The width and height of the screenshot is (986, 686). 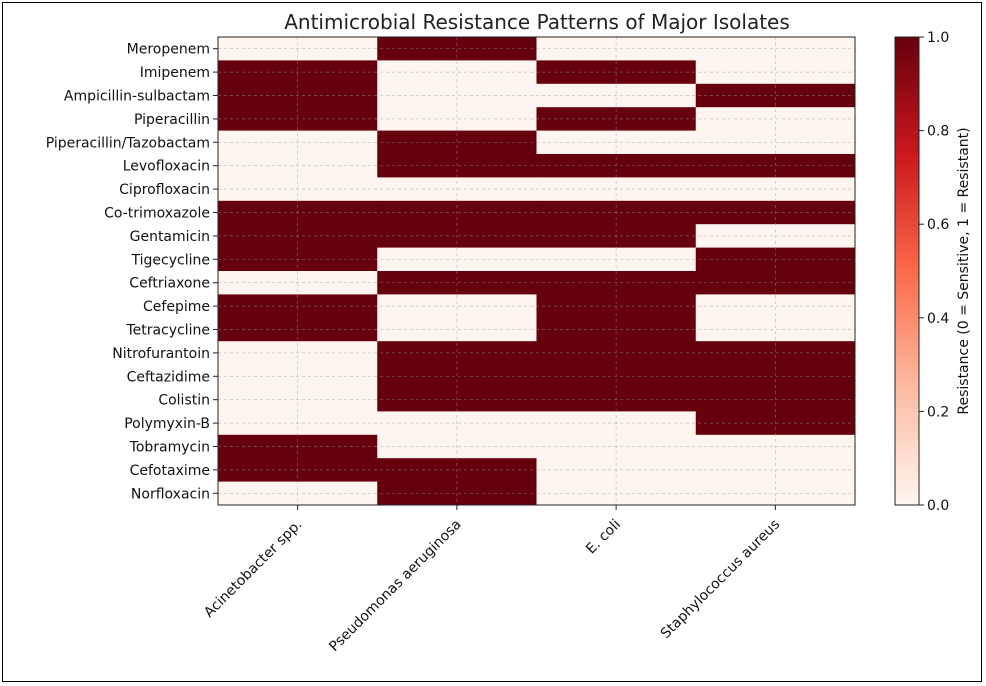 I want to click on y-tick-label: Meropenem, so click(x=168, y=50).